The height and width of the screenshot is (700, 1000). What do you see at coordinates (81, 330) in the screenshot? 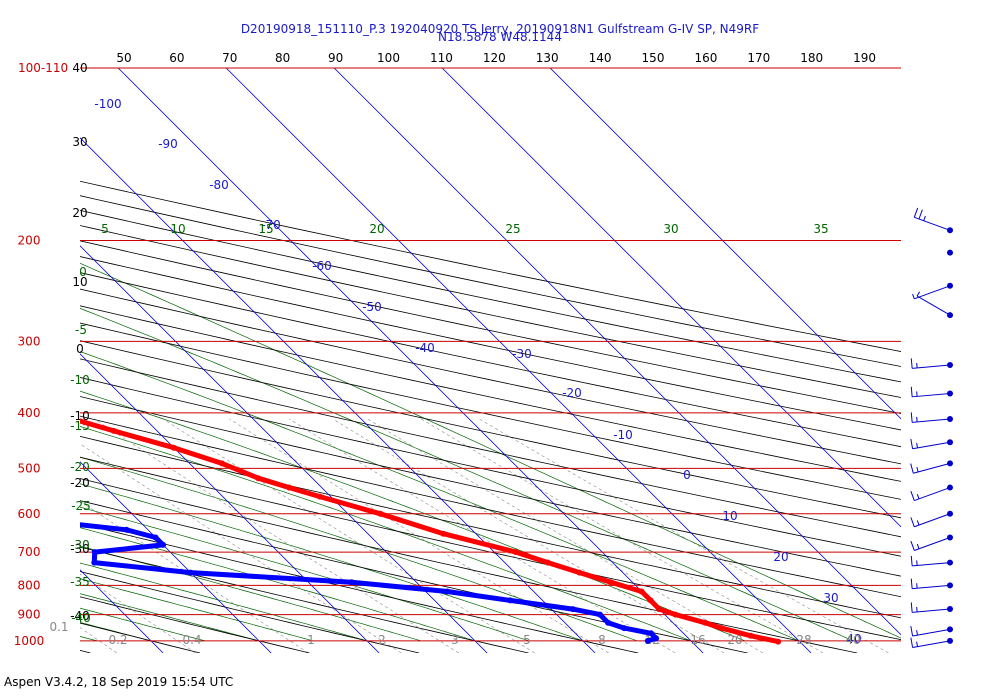
I see `moist-left-label: -5` at bounding box center [81, 330].